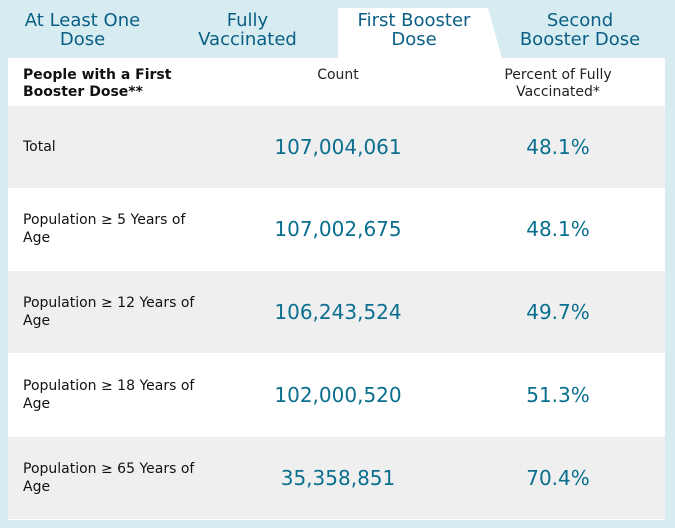 This screenshot has width=675, height=528. Describe the element at coordinates (338, 75) in the screenshot. I see `header-count: Count` at that location.